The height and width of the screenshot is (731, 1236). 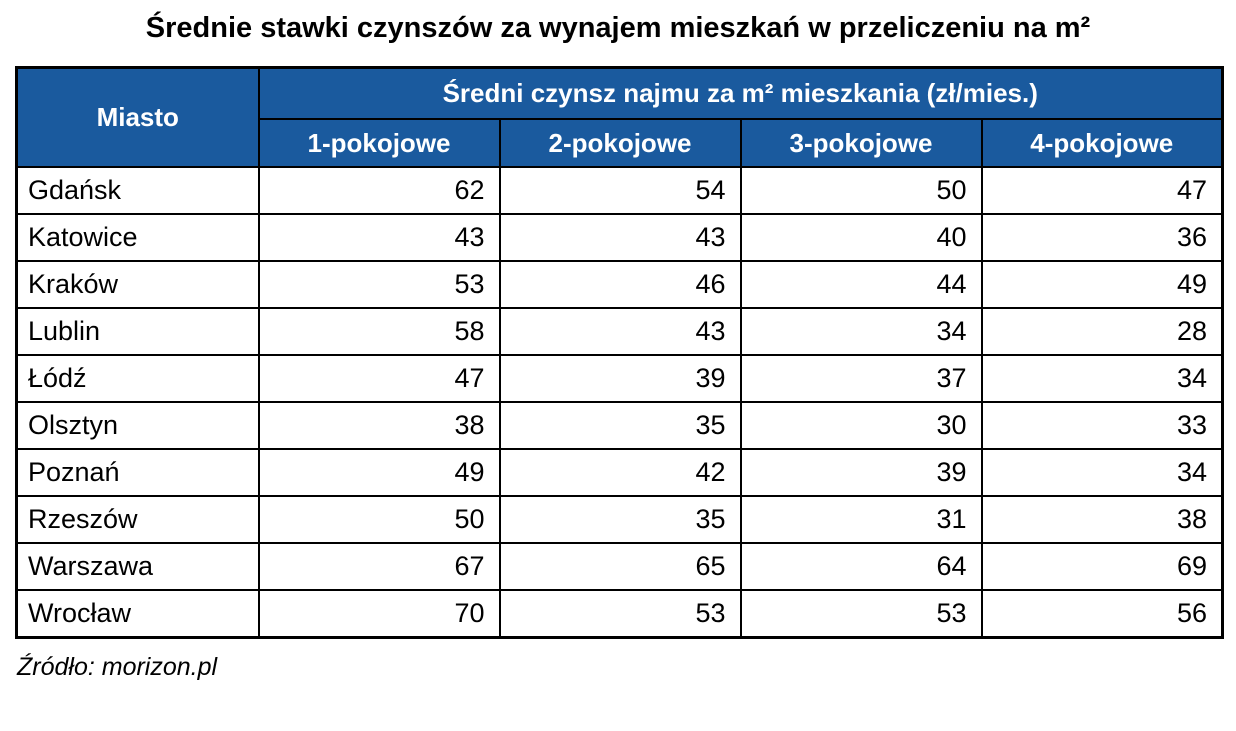 I want to click on city-cell: Kraków, so click(x=137, y=285).